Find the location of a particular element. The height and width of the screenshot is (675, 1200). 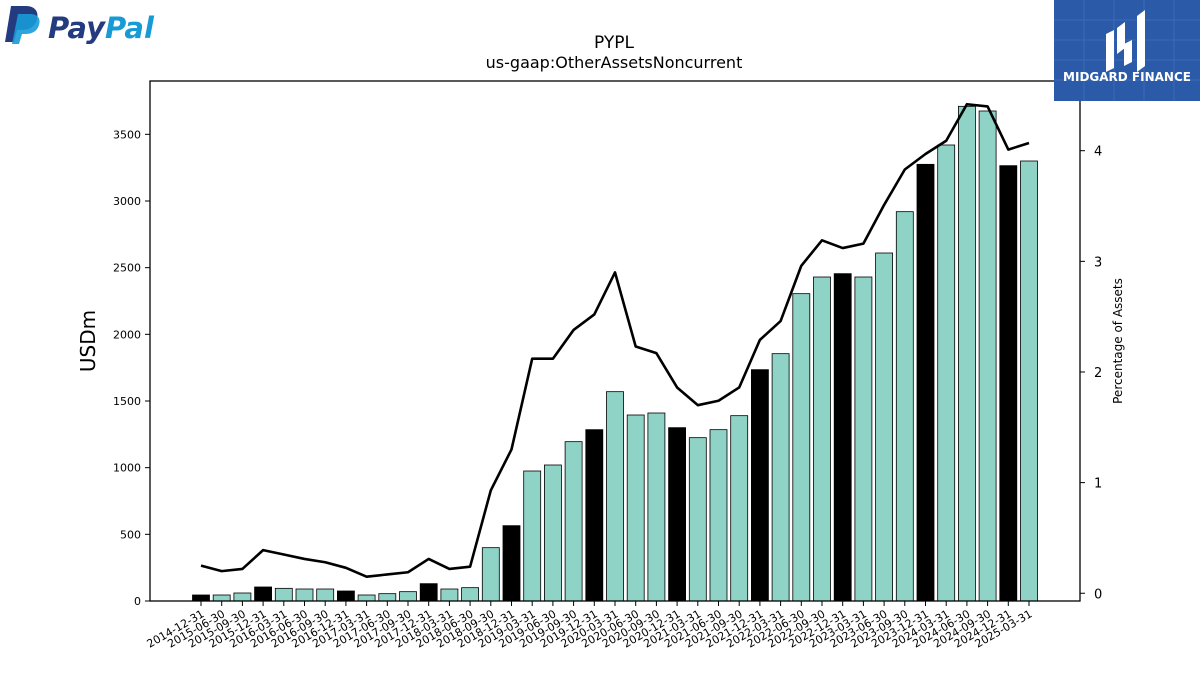

y2-tick-label: 3 is located at coordinates (1098, 262).